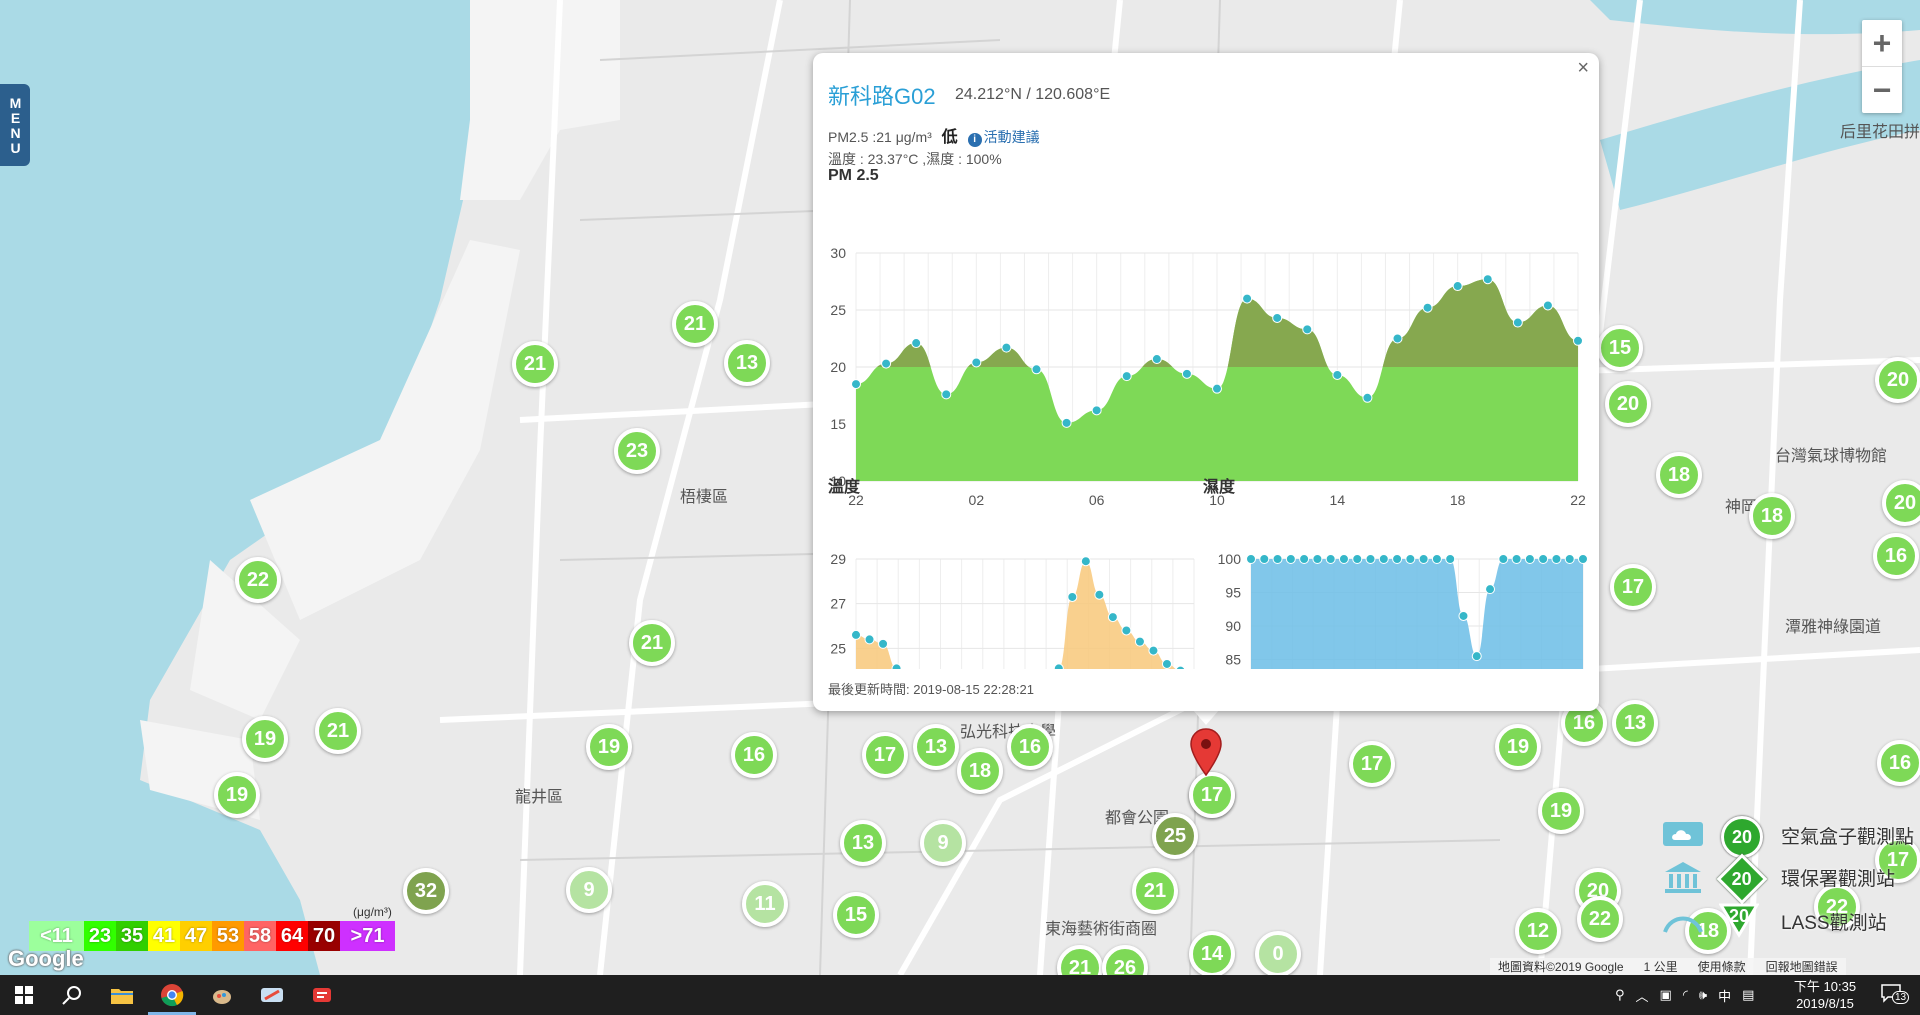 The image size is (1920, 1015). Describe the element at coordinates (1685, 994) in the screenshot. I see `wifi-icon: ◜` at that location.